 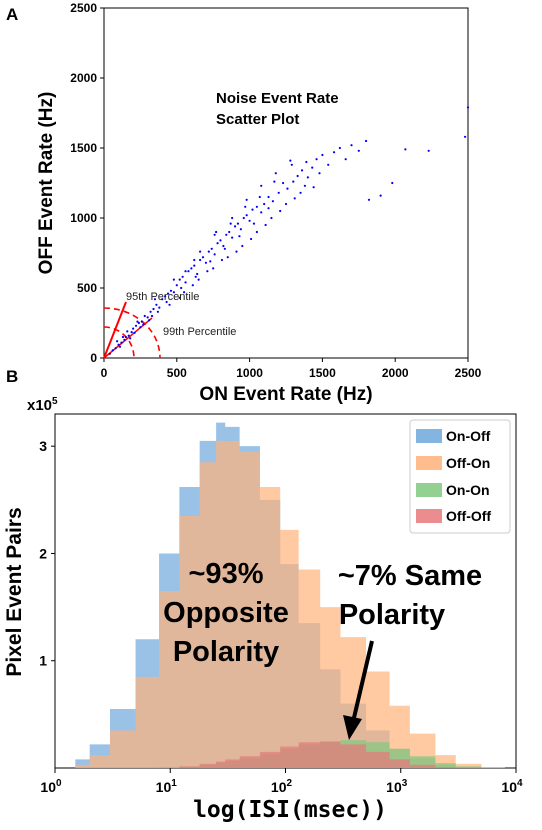 I want to click on legend-swatch-on-off, so click(x=429, y=436).